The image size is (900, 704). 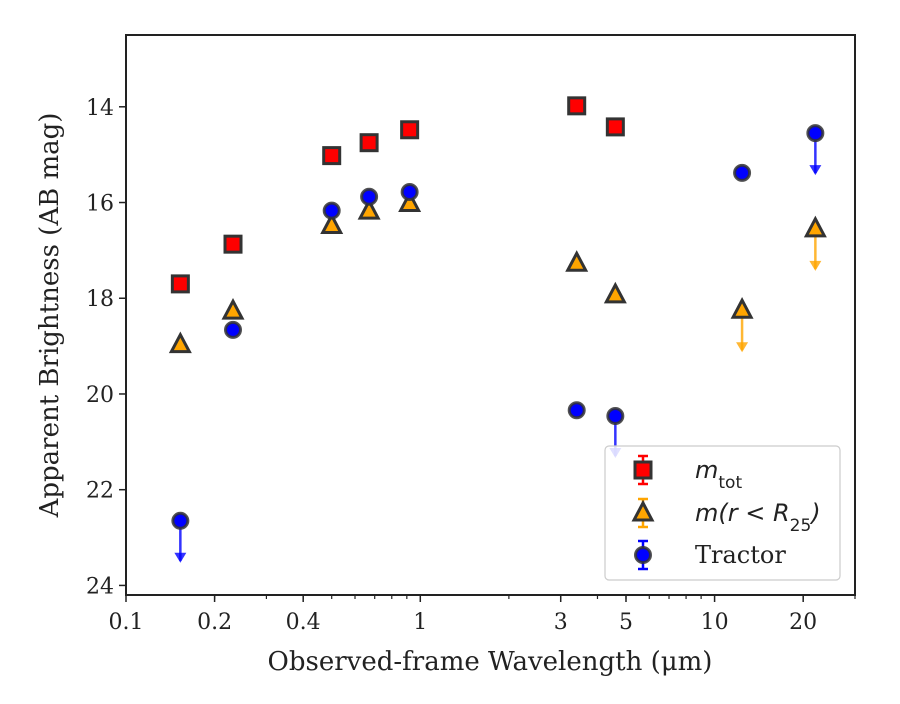 What do you see at coordinates (100, 586) in the screenshot?
I see `y-tick-label: 24` at bounding box center [100, 586].